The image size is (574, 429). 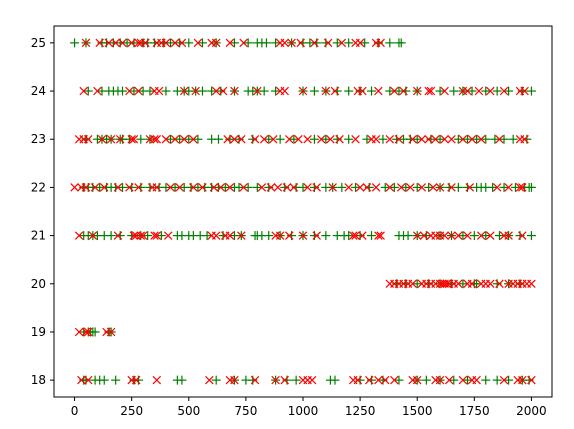 What do you see at coordinates (75, 411) in the screenshot?
I see `x-tick-label: 0` at bounding box center [75, 411].